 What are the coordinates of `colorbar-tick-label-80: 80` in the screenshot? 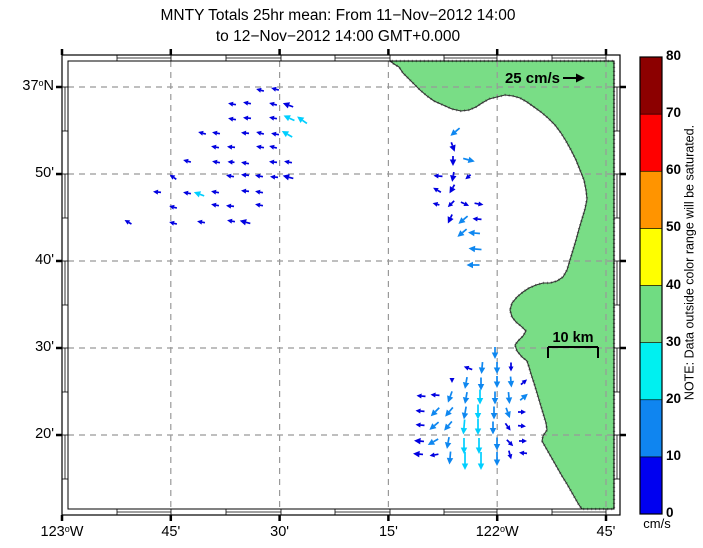 It's located at (674, 55).